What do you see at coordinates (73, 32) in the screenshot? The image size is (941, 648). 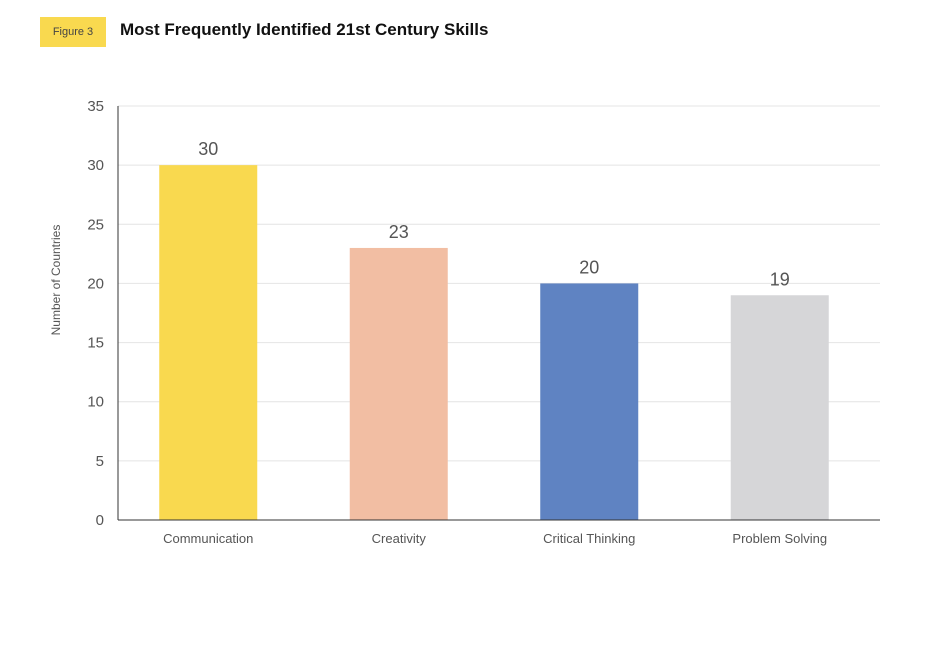 I see `figure-label: Figure 3` at bounding box center [73, 32].